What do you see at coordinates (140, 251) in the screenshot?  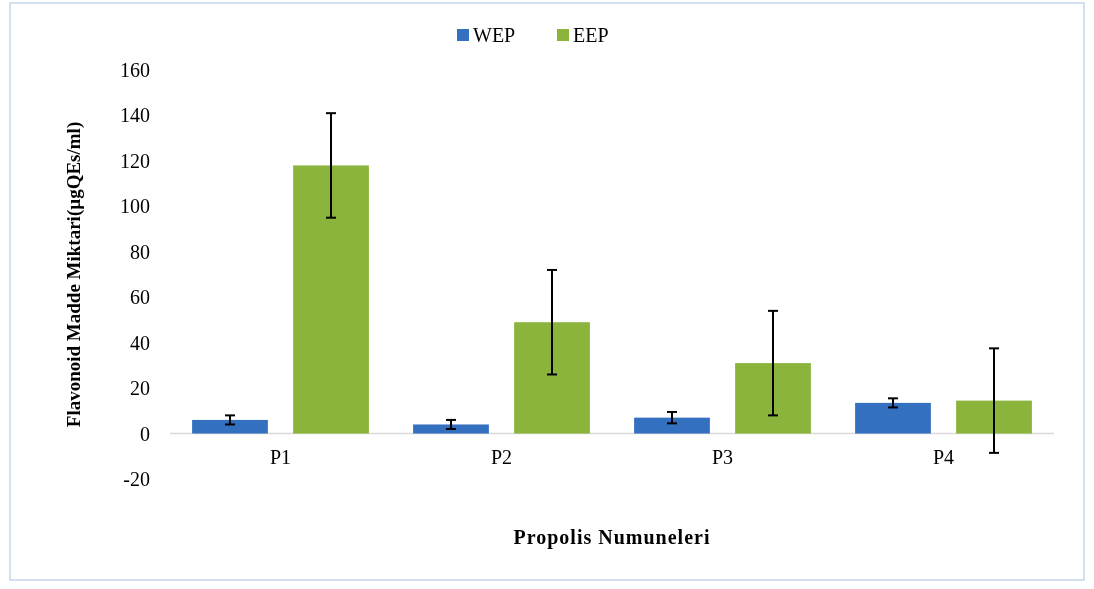 I see `y-tick-label: 80` at bounding box center [140, 251].